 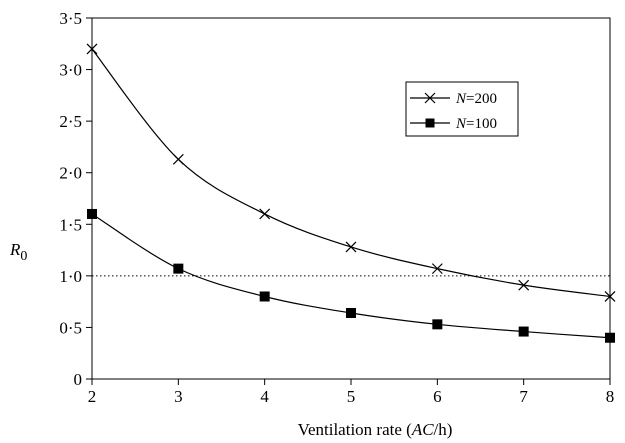 I want to click on legend-label-n100: N=100, so click(x=476, y=124).